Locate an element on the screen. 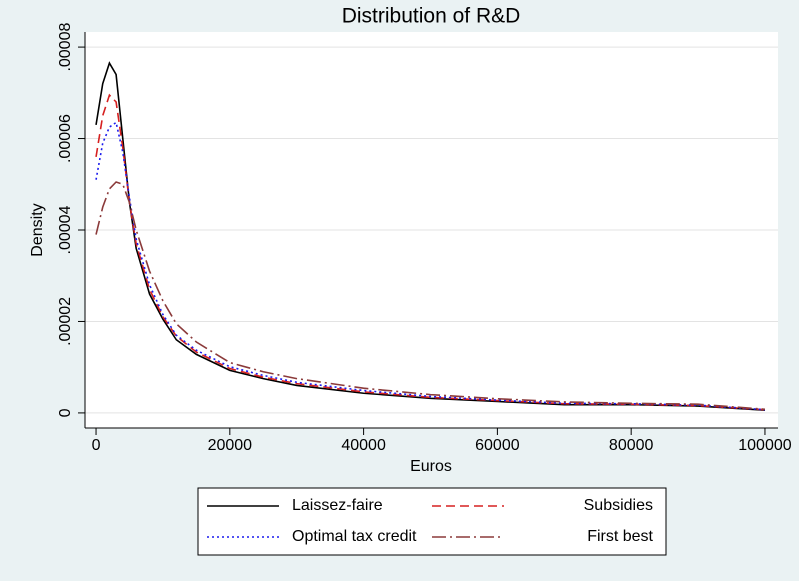 The image size is (799, 581). x-tick-label: 0 is located at coordinates (96, 445).